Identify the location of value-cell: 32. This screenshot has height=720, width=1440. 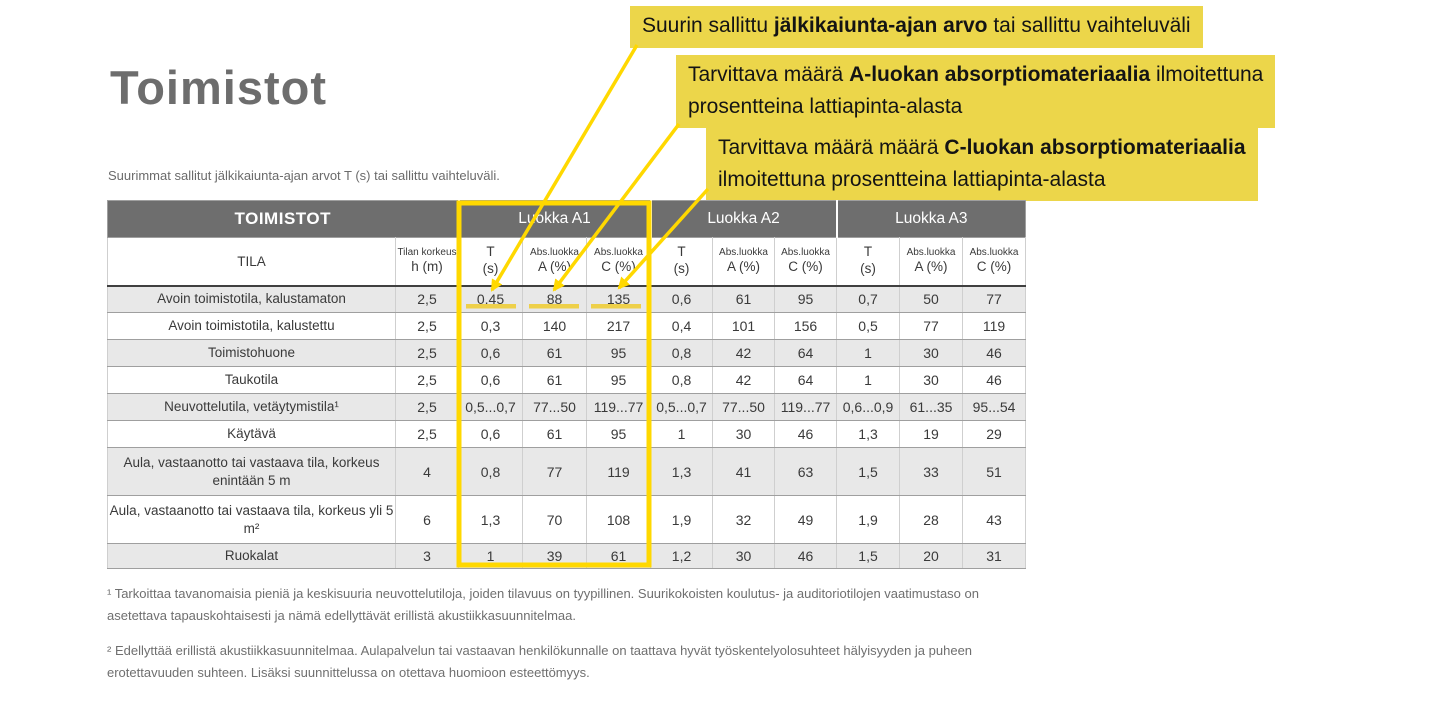
(744, 519).